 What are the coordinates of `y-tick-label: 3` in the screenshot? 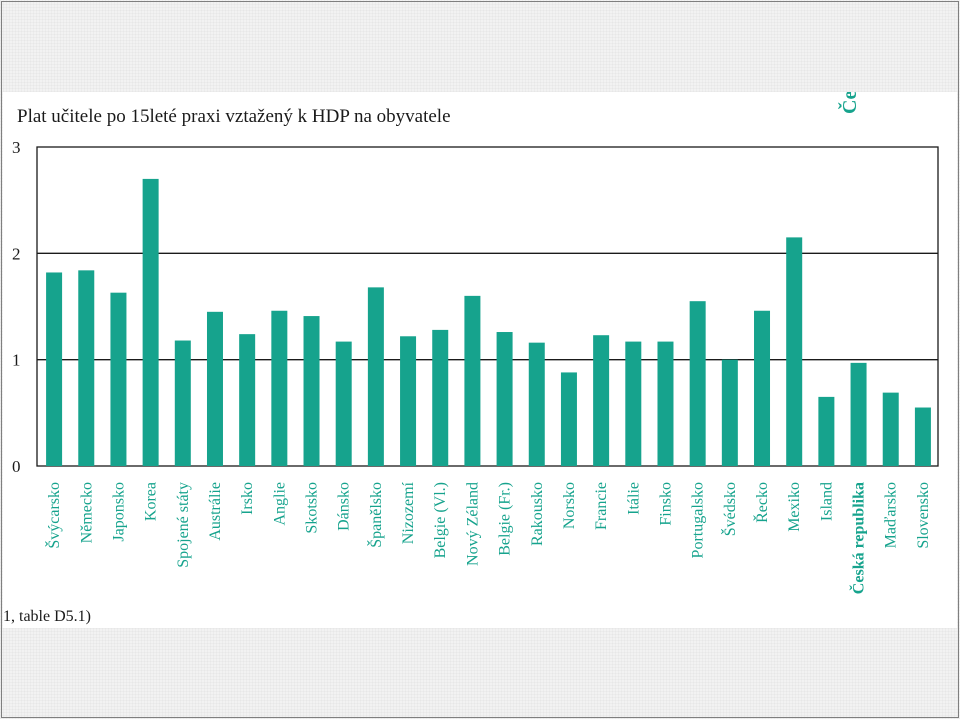 It's located at (16, 147).